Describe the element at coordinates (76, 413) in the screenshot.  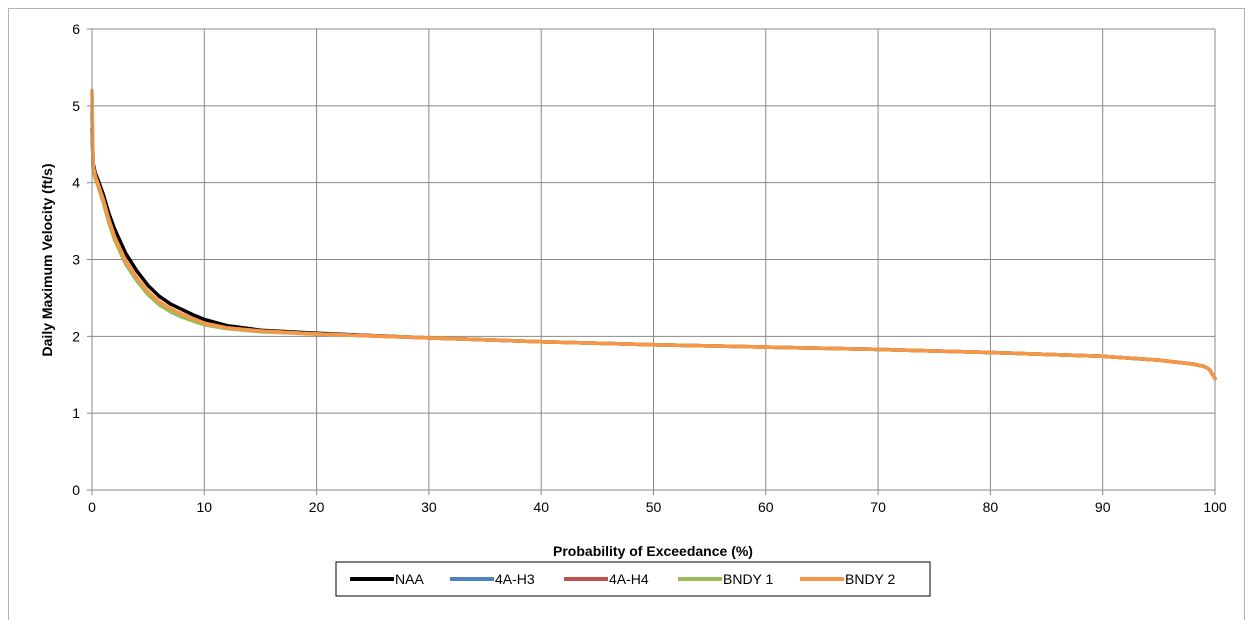
I see `y-tick-label: 1` at that location.